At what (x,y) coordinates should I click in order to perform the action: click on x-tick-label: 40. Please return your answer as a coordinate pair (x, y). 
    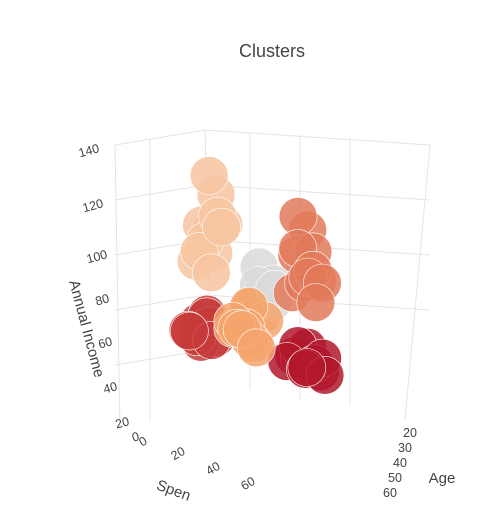
    Looking at the image, I should click on (212, 468).